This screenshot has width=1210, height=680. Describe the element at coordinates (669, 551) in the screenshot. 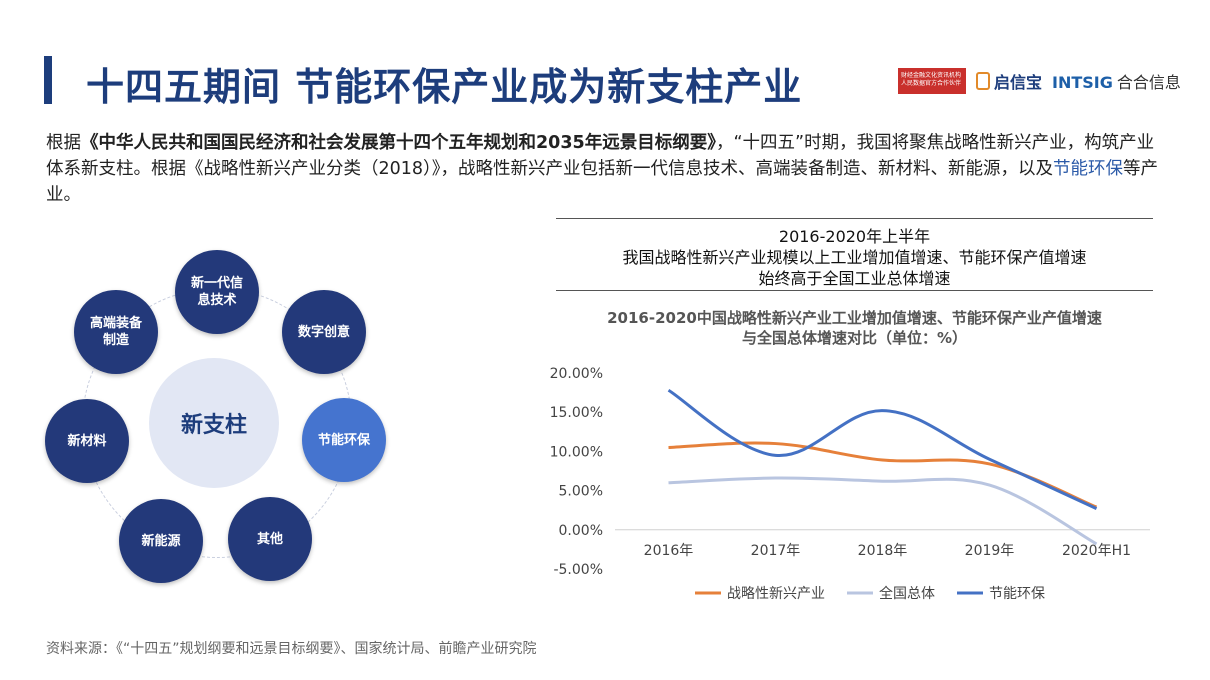

I see `x-tick-label: 2016年` at that location.